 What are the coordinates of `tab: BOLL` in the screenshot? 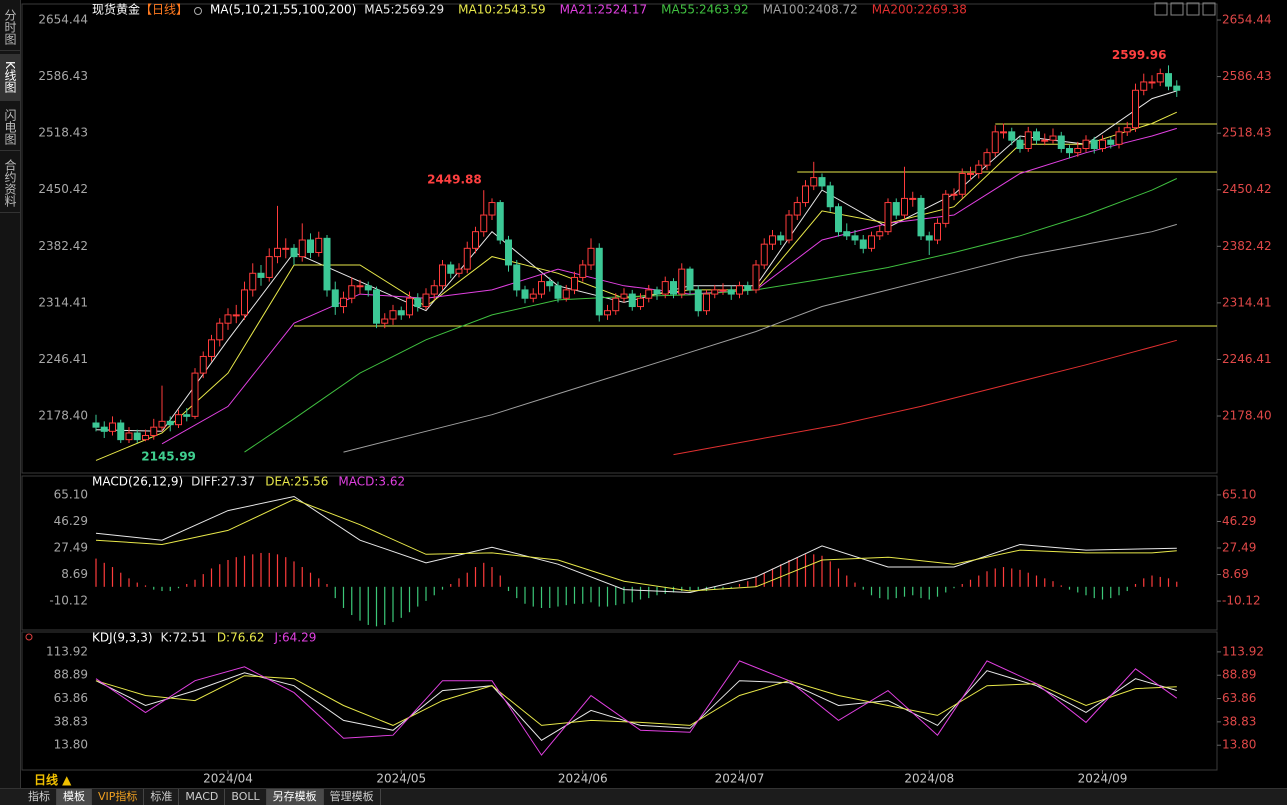 It's located at (246, 797).